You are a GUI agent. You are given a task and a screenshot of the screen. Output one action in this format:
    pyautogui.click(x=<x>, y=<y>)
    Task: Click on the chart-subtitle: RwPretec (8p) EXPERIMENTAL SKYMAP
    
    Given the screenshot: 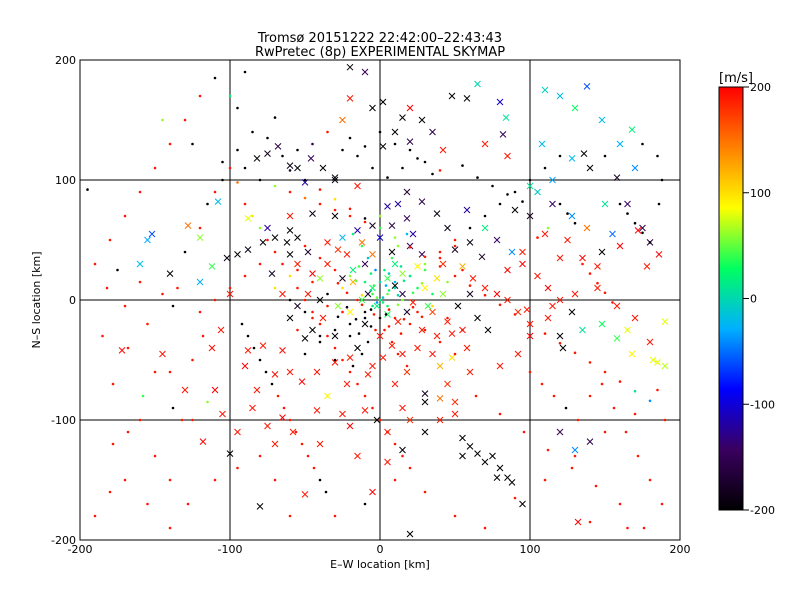 What is the action you would take?
    pyautogui.click(x=380, y=52)
    